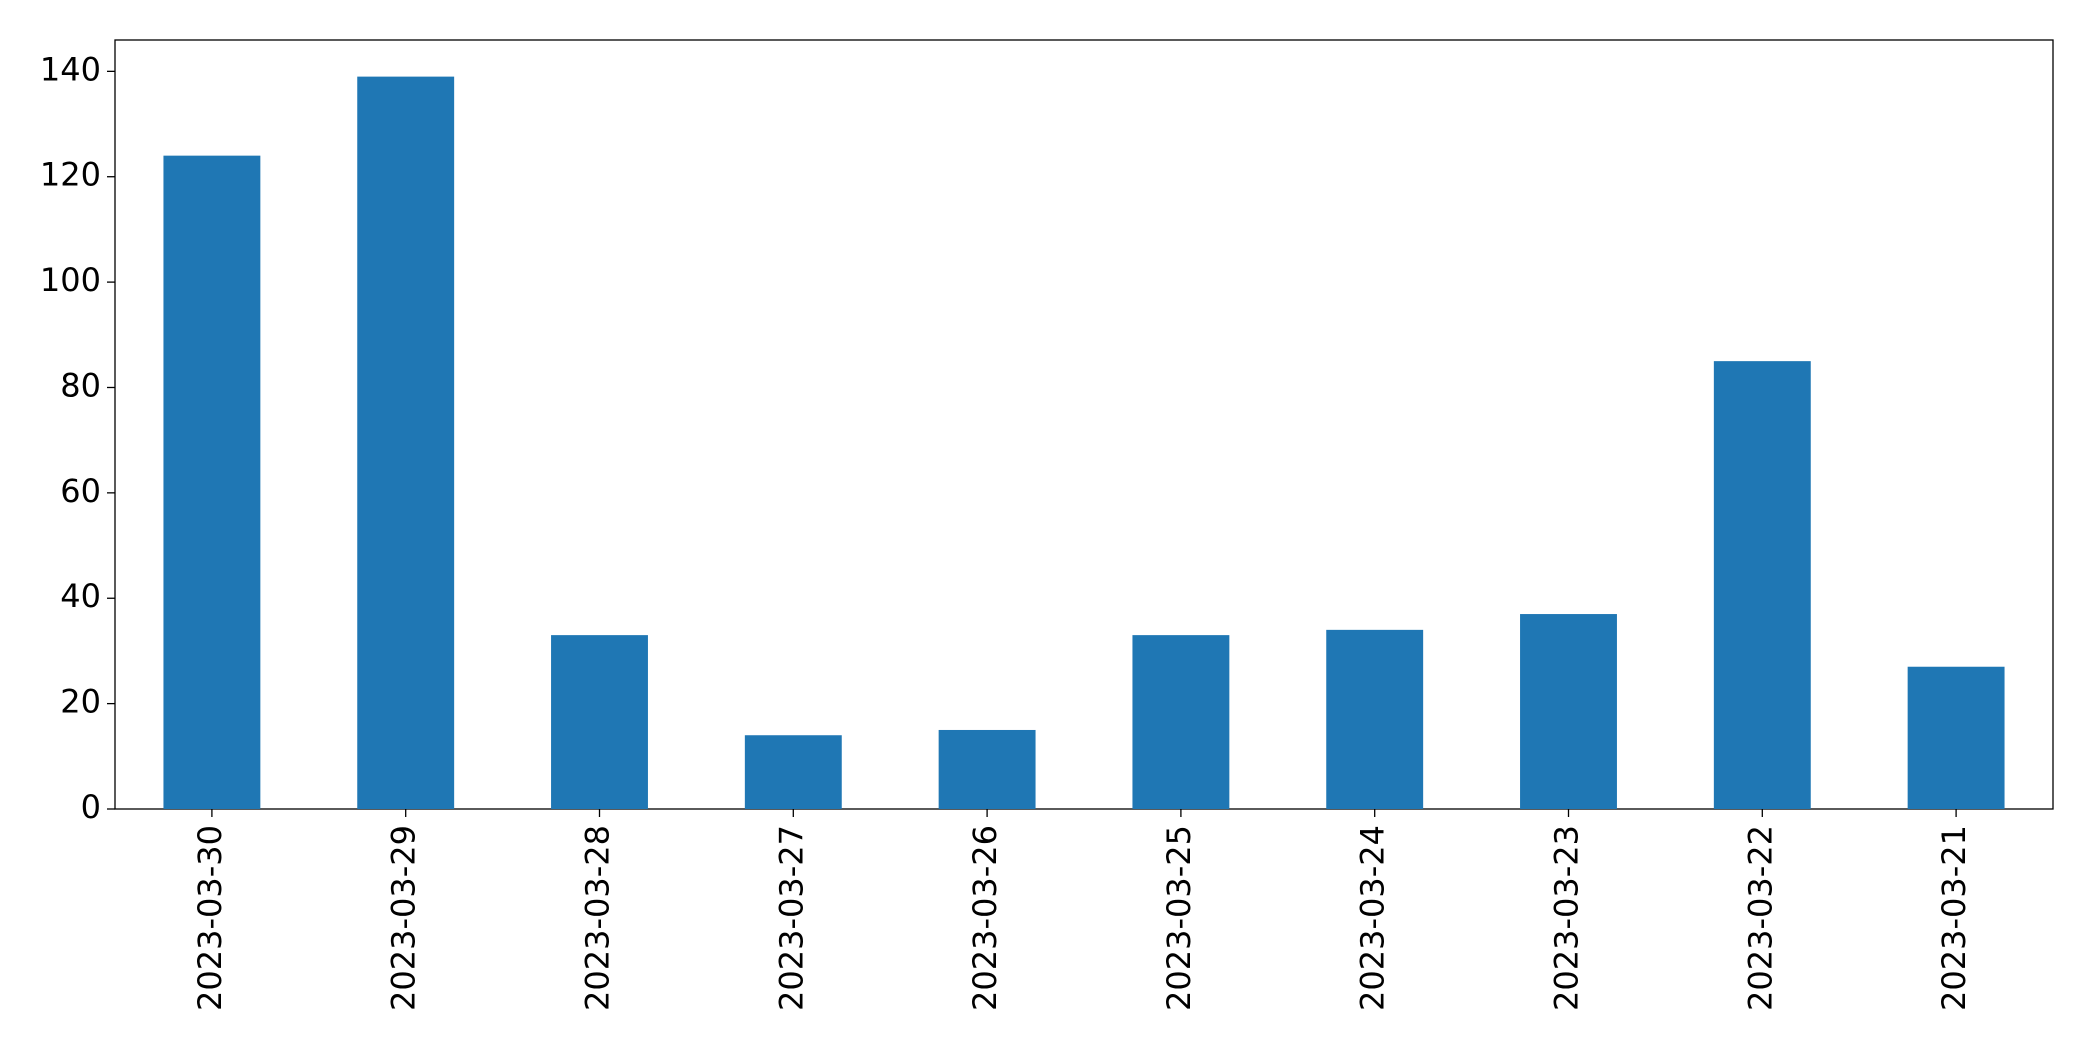 This screenshot has width=2093, height=1061. I want to click on x-tick-label: 2023-03-25, so click(1179, 918).